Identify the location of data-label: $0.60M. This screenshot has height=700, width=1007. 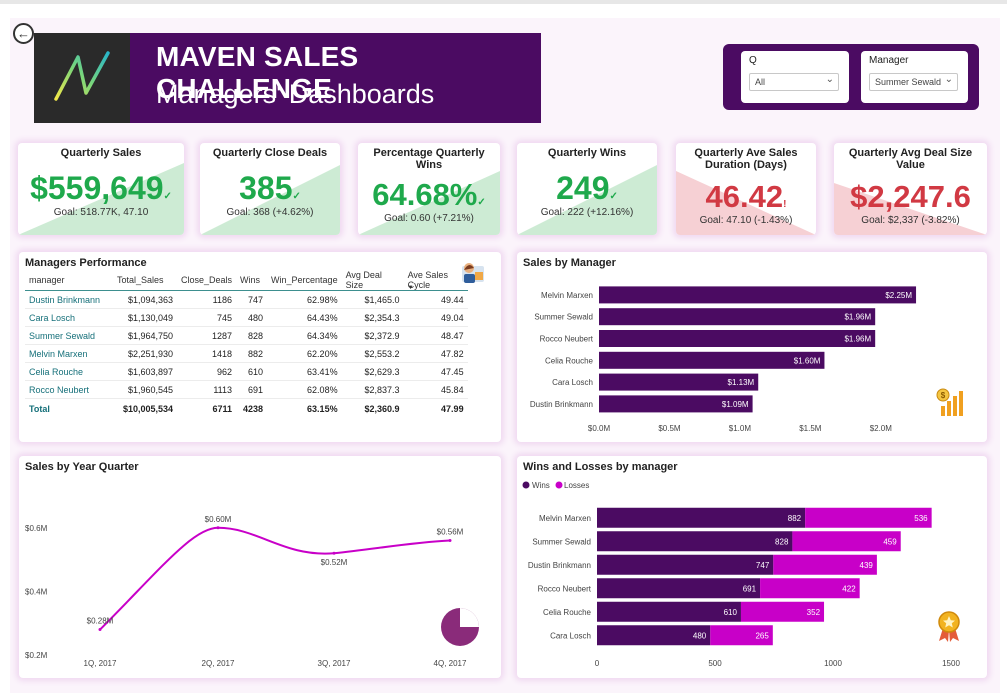
(218, 519).